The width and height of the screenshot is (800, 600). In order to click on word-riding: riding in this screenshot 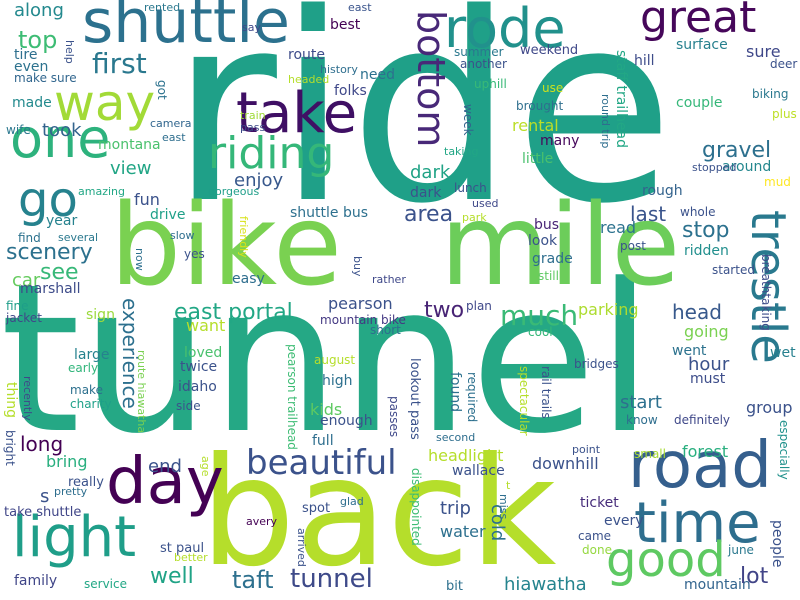, I will do `click(271, 153)`.